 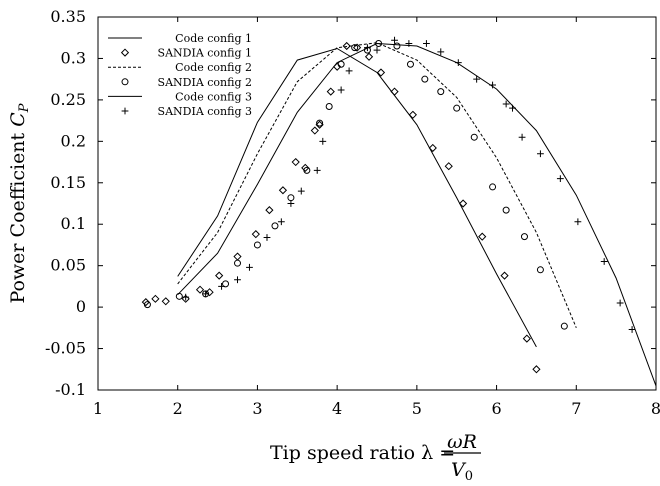 What do you see at coordinates (655, 408) in the screenshot?
I see `x-tick-label: 8` at bounding box center [655, 408].